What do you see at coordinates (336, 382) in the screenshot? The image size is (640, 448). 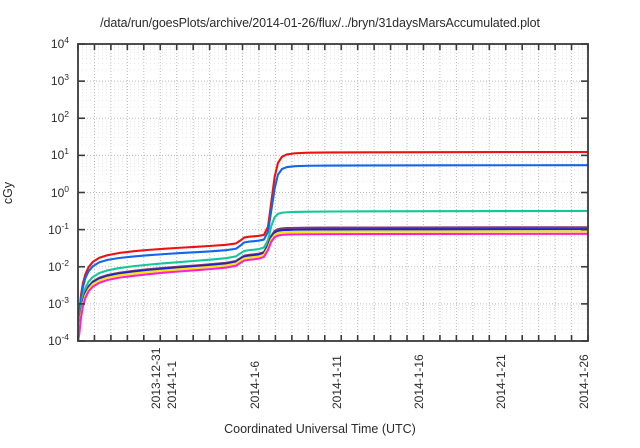 I see `x-tick-label: 2014-1-11` at bounding box center [336, 382].